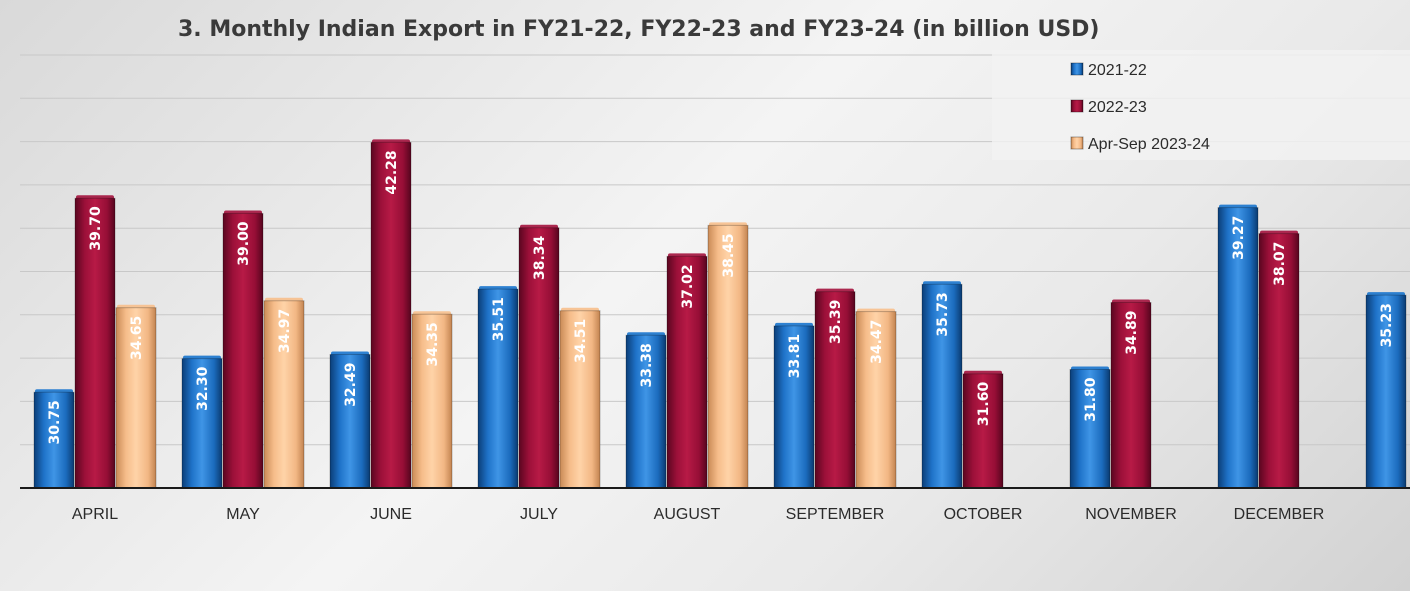 The height and width of the screenshot is (591, 1410). I want to click on category-label: SEPTEMBER, so click(835, 514).